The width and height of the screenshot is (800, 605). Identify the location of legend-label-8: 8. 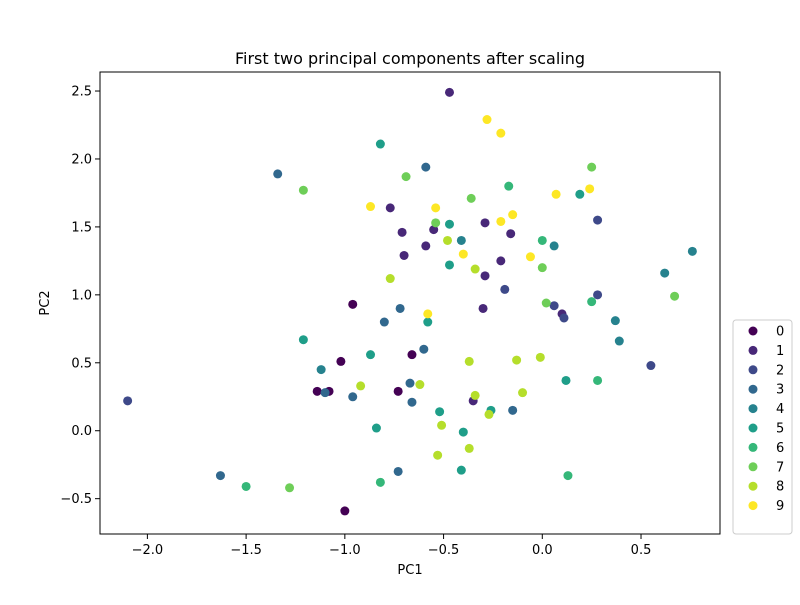
(780, 487).